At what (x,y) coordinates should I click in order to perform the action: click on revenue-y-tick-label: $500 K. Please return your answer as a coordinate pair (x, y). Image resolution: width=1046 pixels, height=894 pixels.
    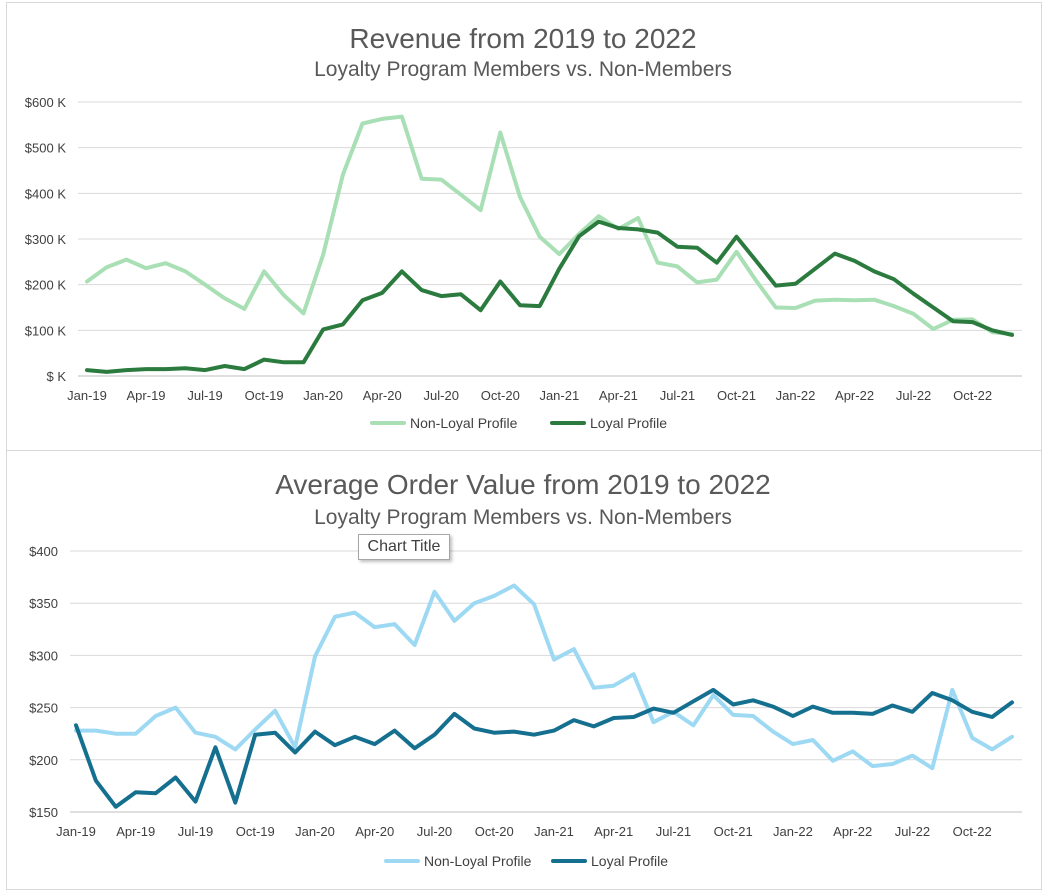
    Looking at the image, I should click on (46, 148).